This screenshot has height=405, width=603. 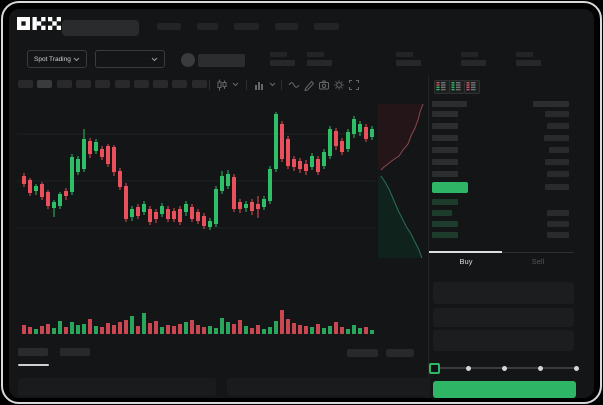 What do you see at coordinates (465, 252) in the screenshot?
I see `active-tab-indicator` at bounding box center [465, 252].